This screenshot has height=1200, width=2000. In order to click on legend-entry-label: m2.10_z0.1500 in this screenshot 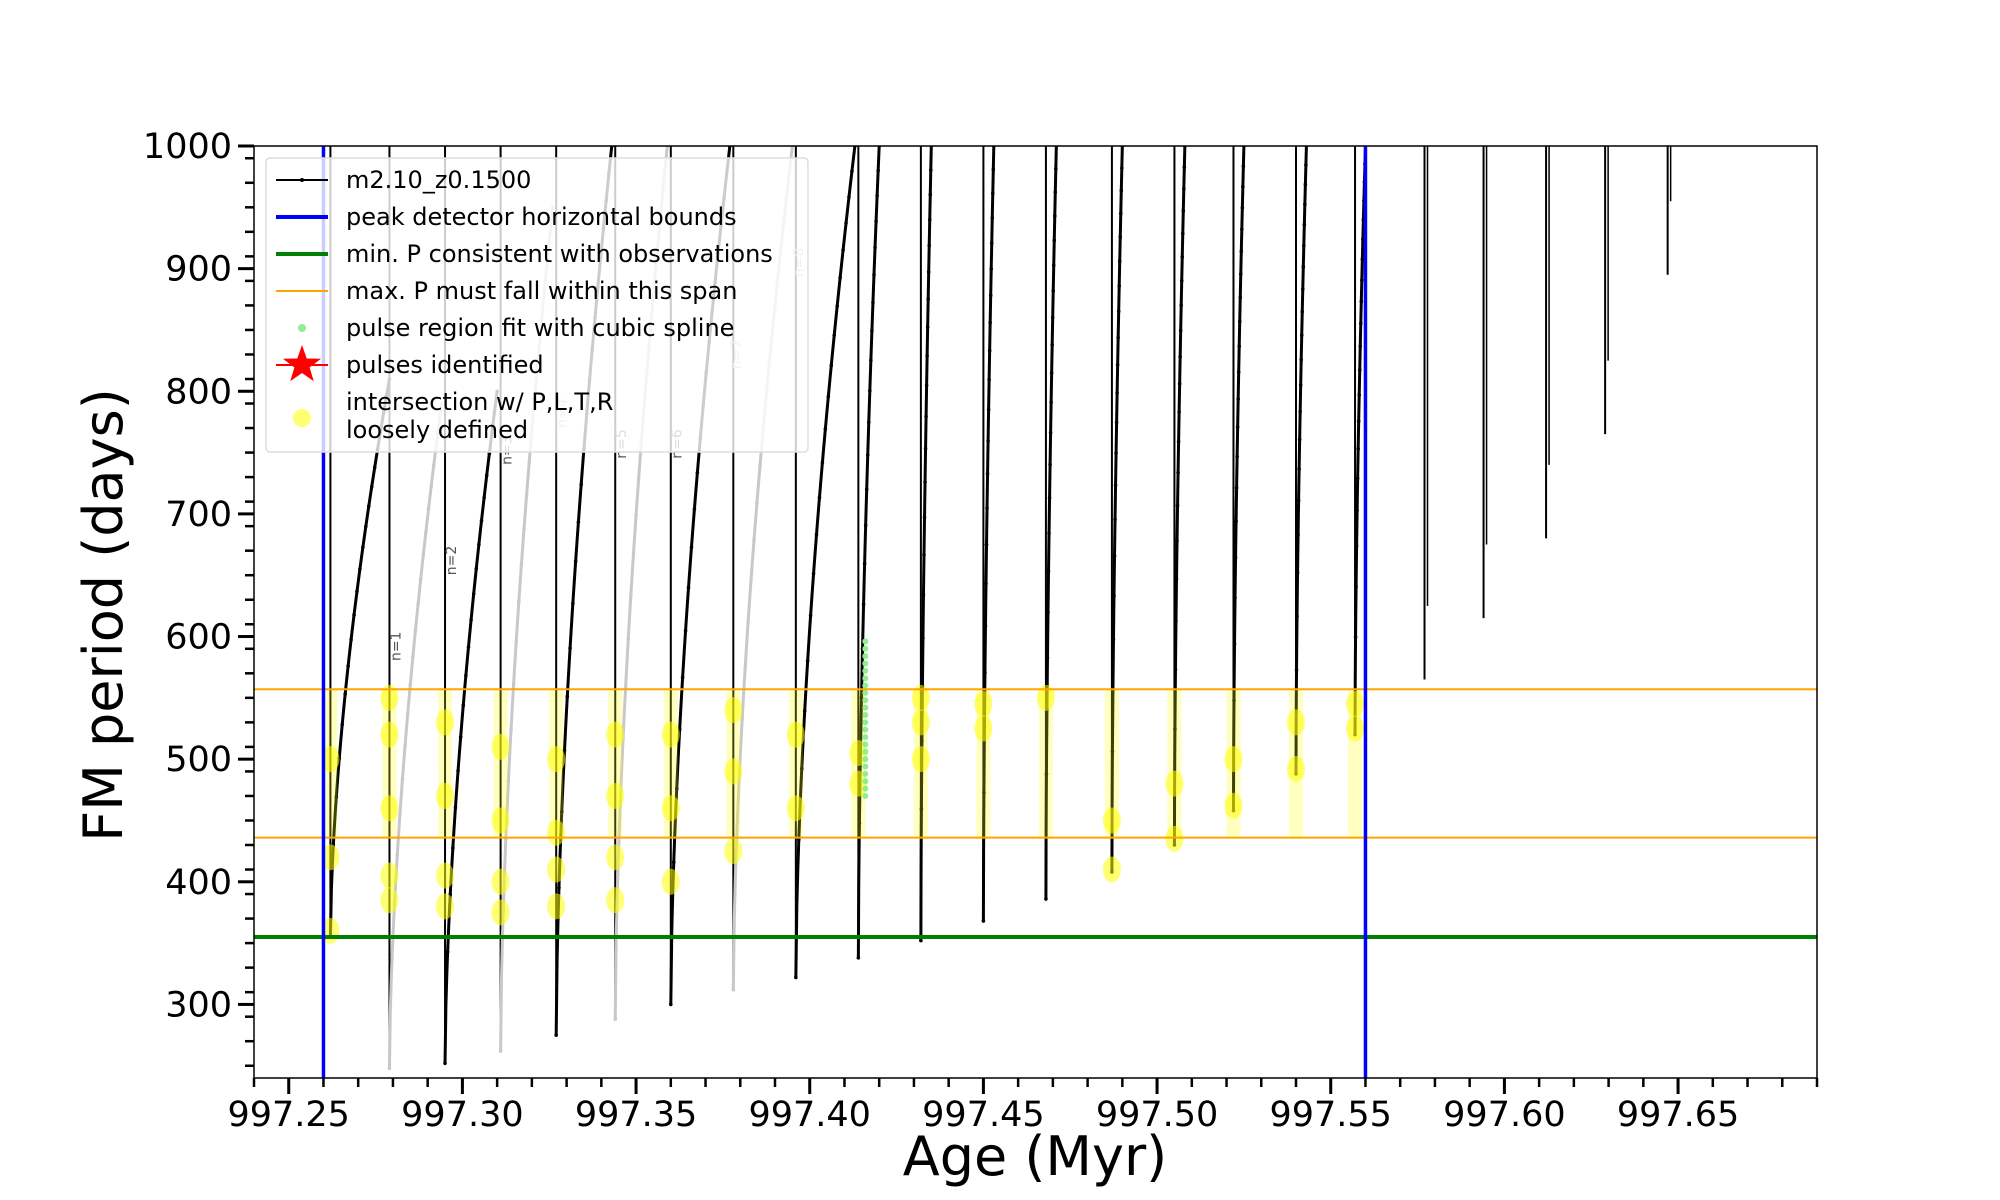, I will do `click(438, 180)`.